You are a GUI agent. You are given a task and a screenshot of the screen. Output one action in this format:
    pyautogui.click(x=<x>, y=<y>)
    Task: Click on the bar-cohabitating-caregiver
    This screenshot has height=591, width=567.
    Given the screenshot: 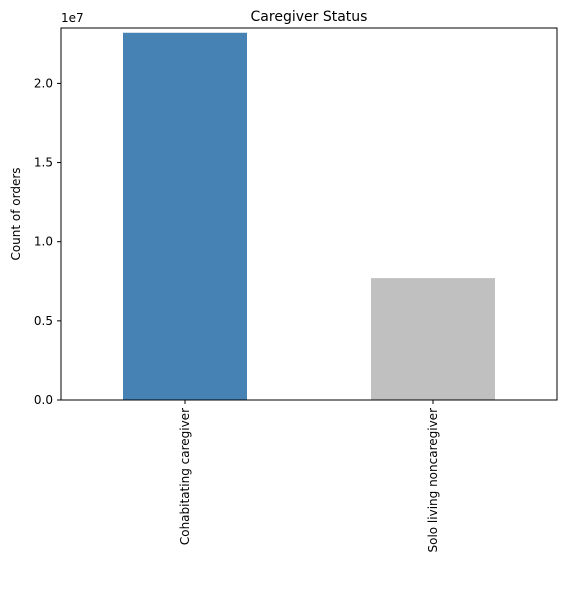 What is the action you would take?
    pyautogui.click(x=185, y=216)
    